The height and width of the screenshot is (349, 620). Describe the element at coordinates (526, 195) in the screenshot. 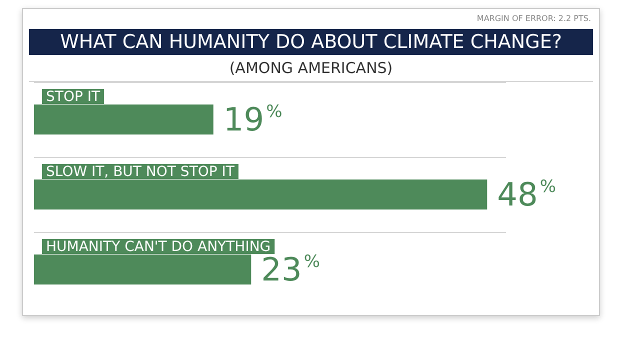

I see `data-label: 48%` at that location.